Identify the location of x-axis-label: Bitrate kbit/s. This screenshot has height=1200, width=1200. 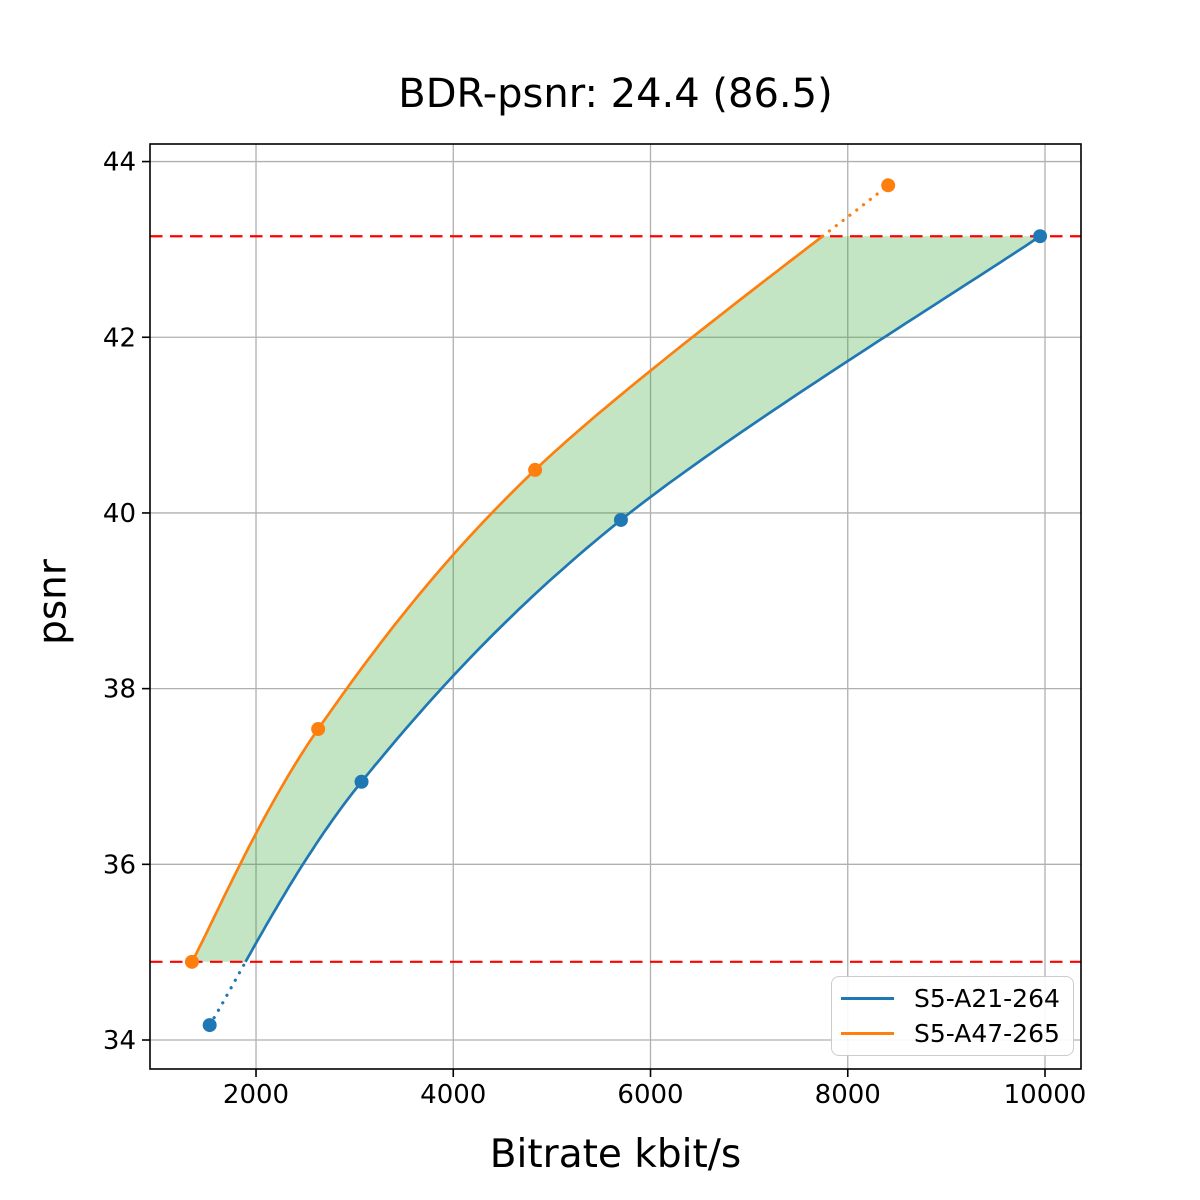
(615, 1154).